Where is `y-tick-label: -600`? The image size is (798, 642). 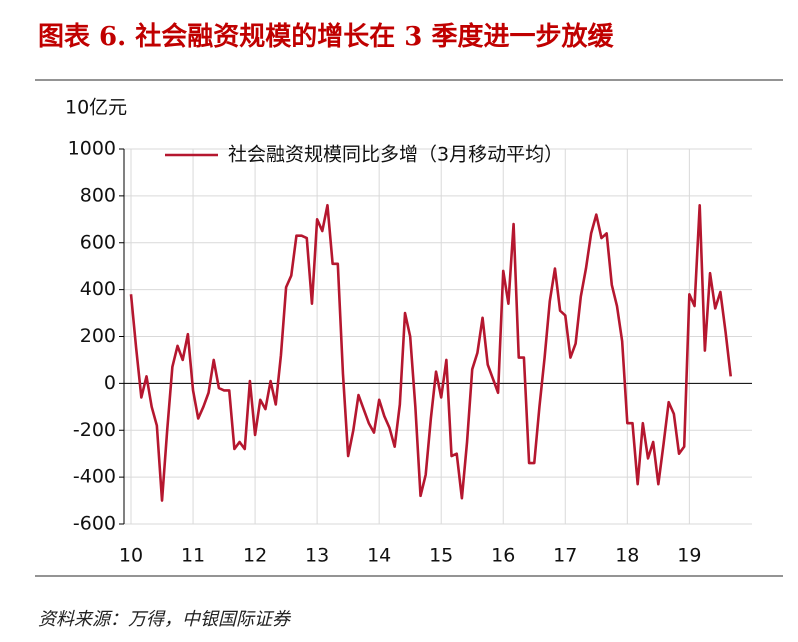
y-tick-label: -600 is located at coordinates (94, 524).